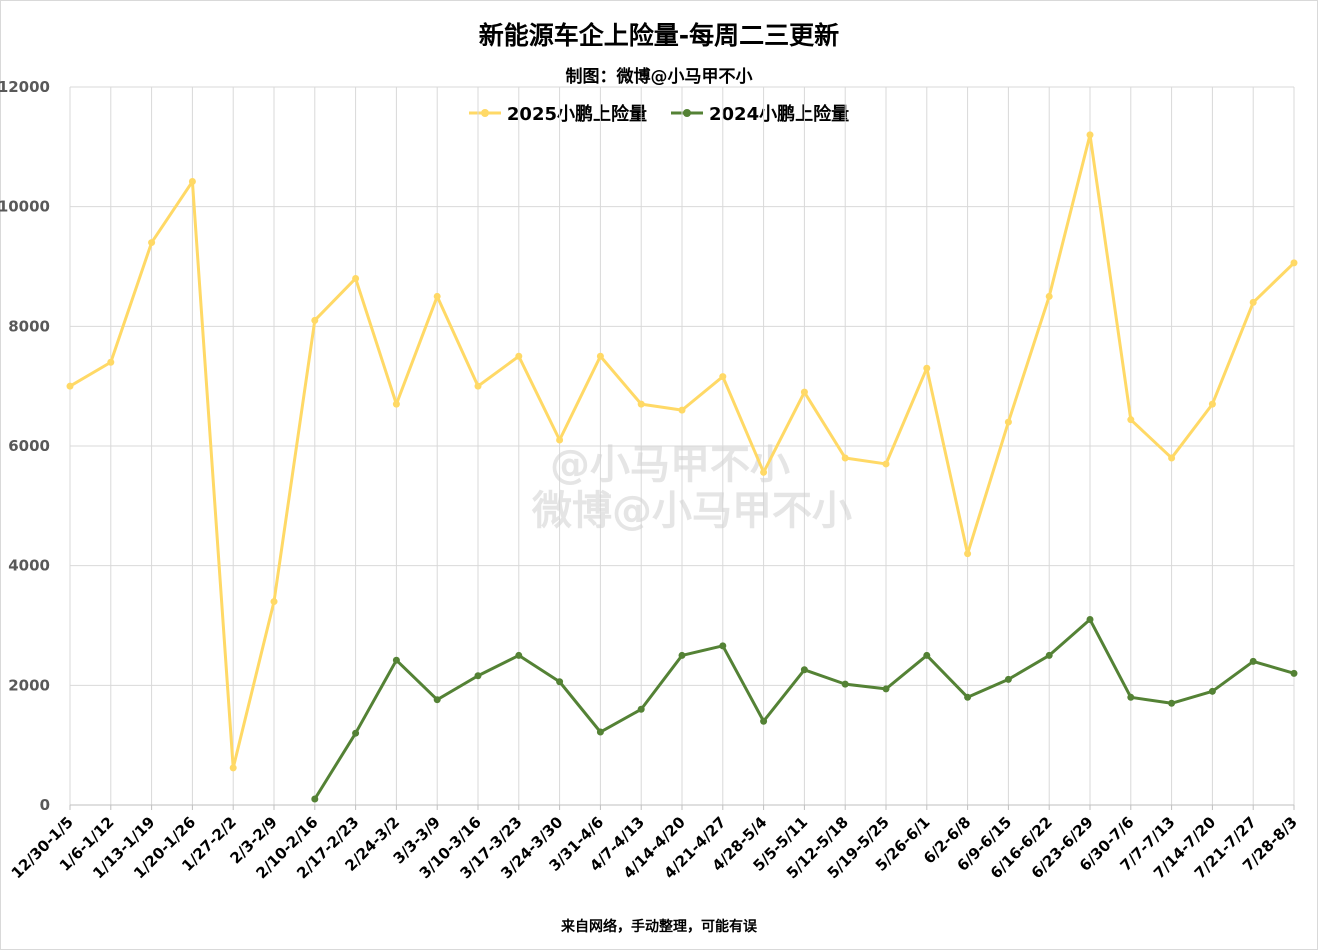  What do you see at coordinates (29, 685) in the screenshot?
I see `y-tick-label: 2000` at bounding box center [29, 685].